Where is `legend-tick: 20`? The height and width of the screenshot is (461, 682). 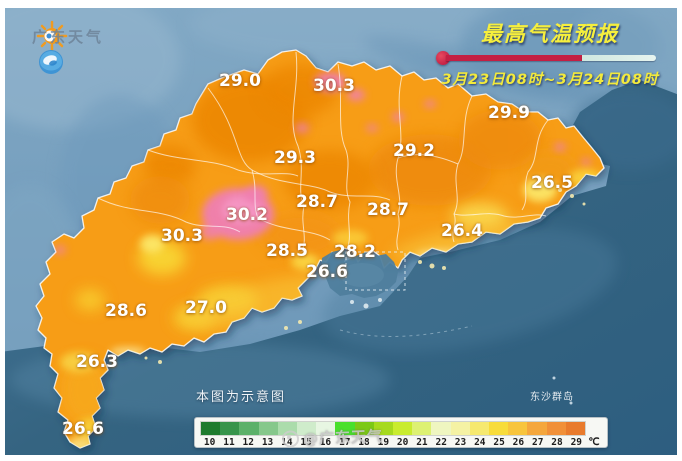
legend-tick: 20 is located at coordinates (402, 442).